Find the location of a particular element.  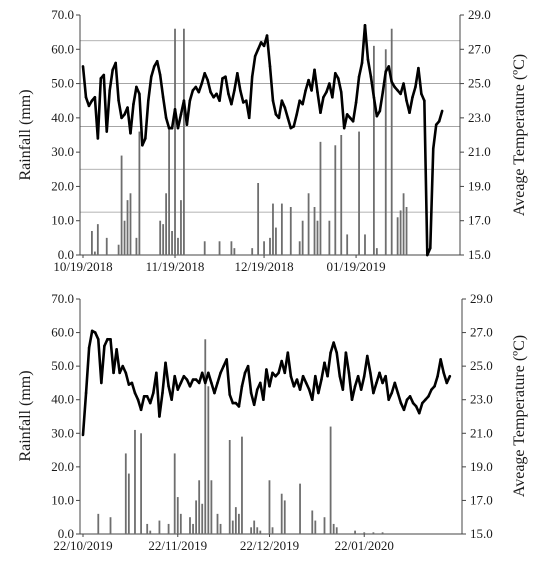

right-axis-title: Aveage Temperature (ºC) is located at coordinates (519, 135).